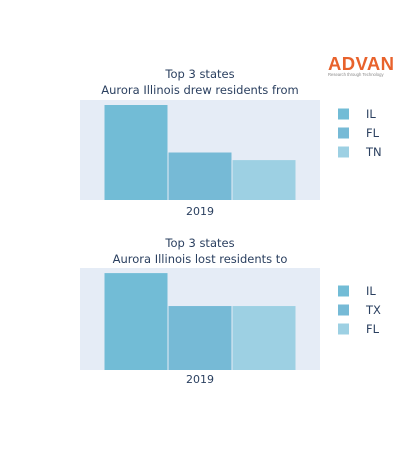  What do you see at coordinates (373, 152) in the screenshot?
I see `legend-label: TN` at bounding box center [373, 152].